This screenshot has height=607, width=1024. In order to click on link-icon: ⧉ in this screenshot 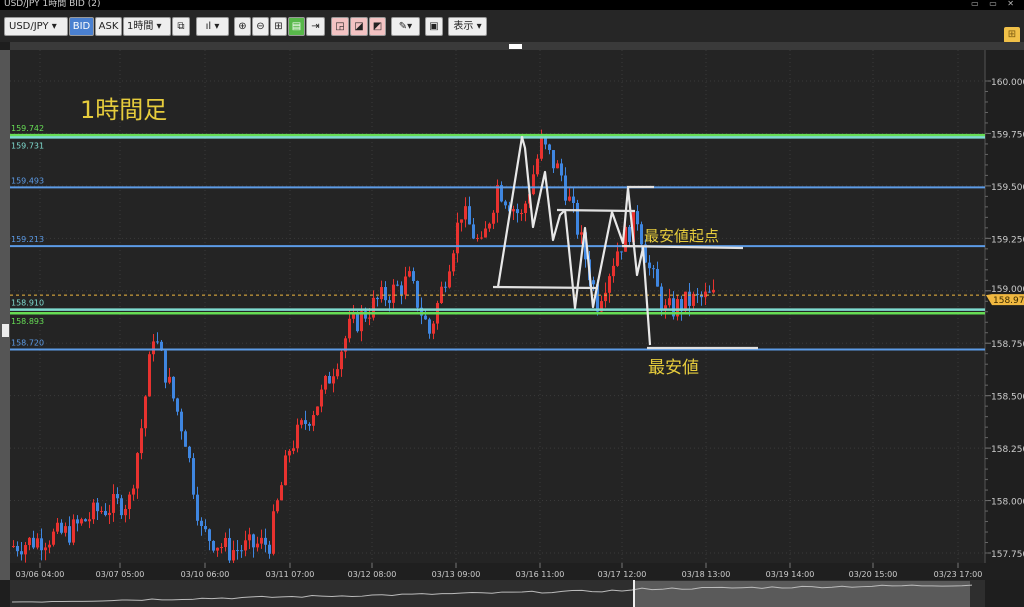, I will do `click(181, 26)`.